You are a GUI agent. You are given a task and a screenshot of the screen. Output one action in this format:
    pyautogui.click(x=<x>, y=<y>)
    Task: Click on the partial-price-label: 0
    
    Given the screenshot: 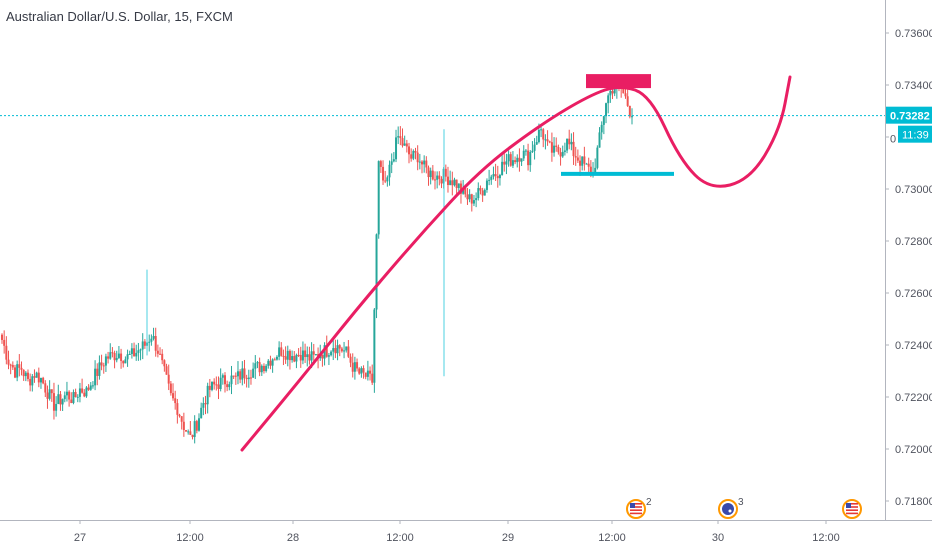 What is the action you would take?
    pyautogui.click(x=893, y=140)
    